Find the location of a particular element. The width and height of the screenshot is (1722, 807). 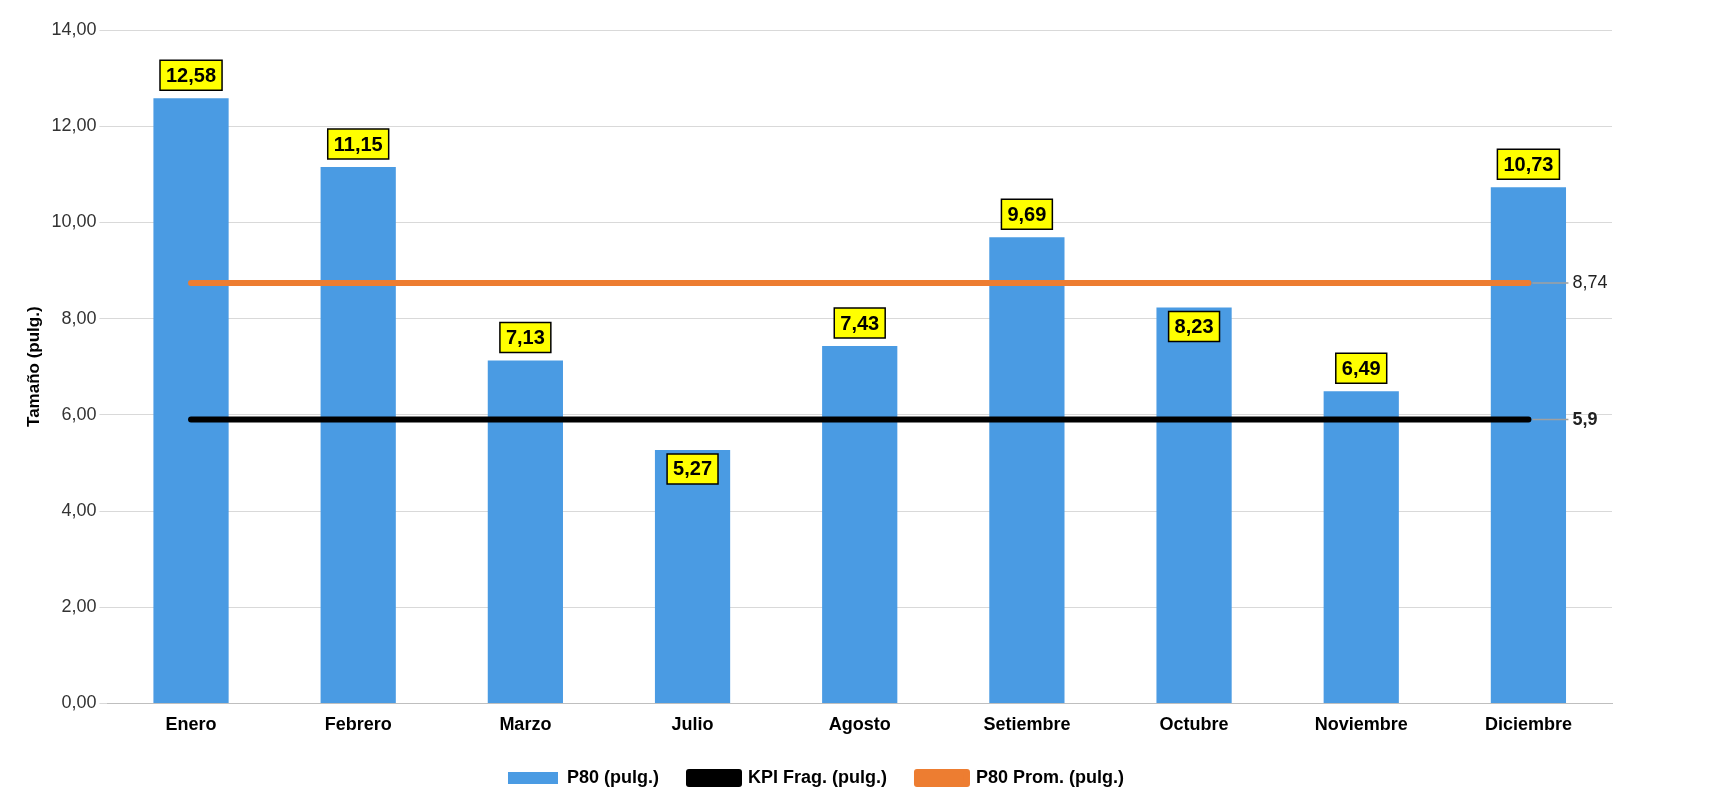

y-tick-label: 8,00 is located at coordinates (79, 317).